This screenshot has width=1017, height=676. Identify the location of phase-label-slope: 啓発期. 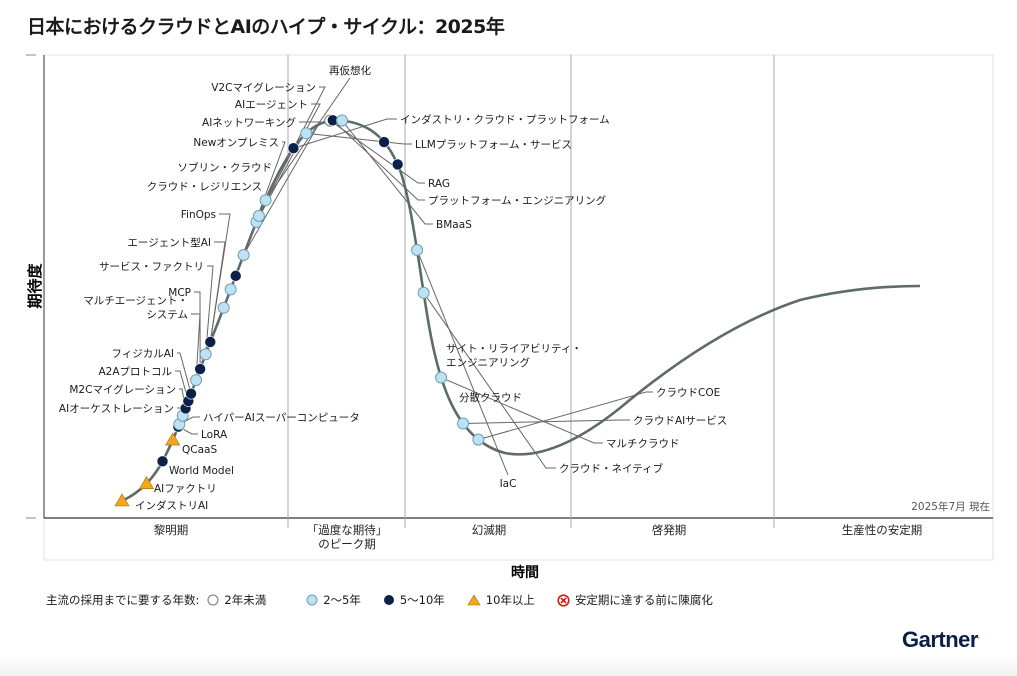
(669, 530).